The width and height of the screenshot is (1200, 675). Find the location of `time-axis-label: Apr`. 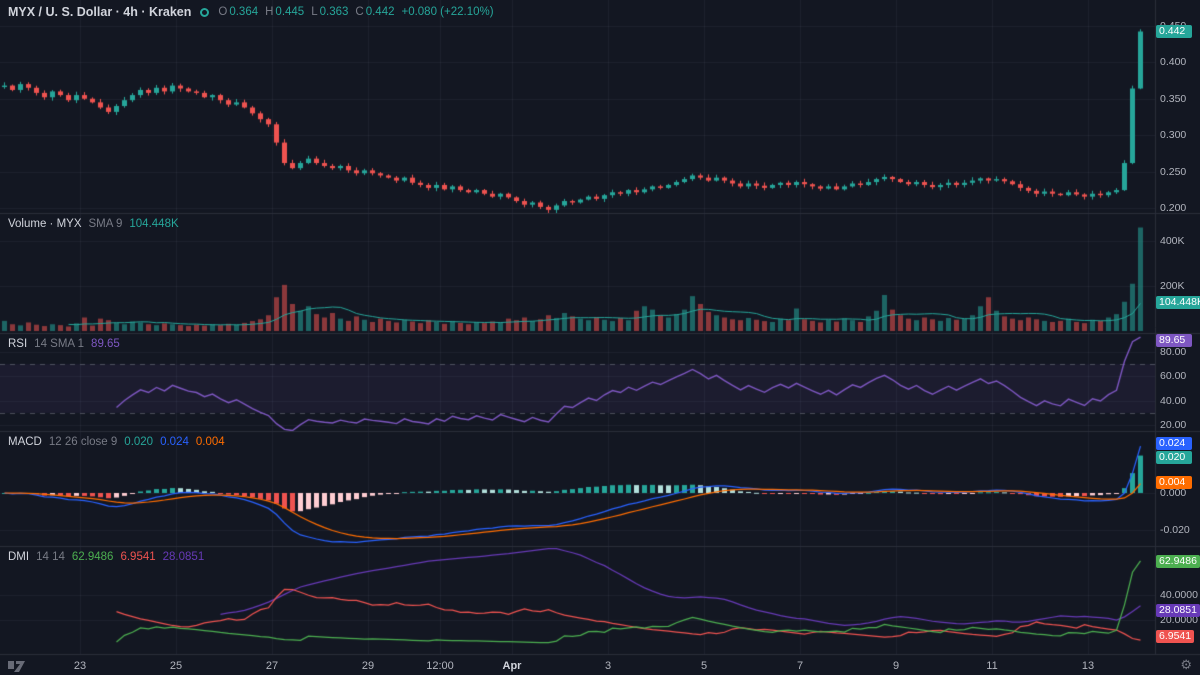

time-axis-label: Apr is located at coordinates (512, 666).